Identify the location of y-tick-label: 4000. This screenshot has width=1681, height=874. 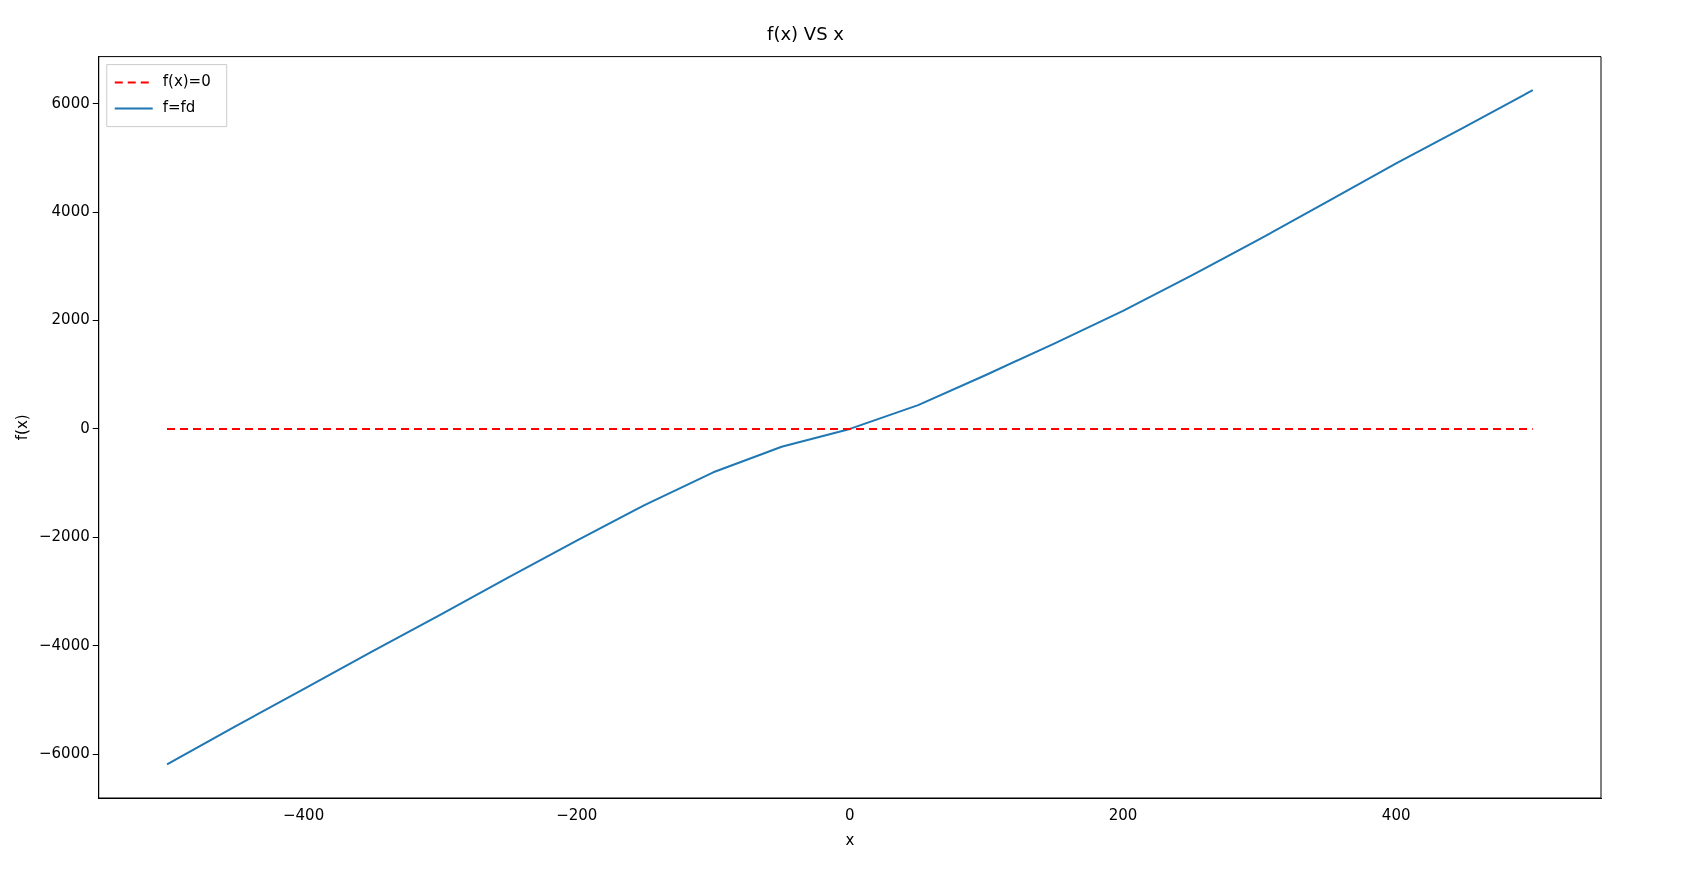
(70, 211).